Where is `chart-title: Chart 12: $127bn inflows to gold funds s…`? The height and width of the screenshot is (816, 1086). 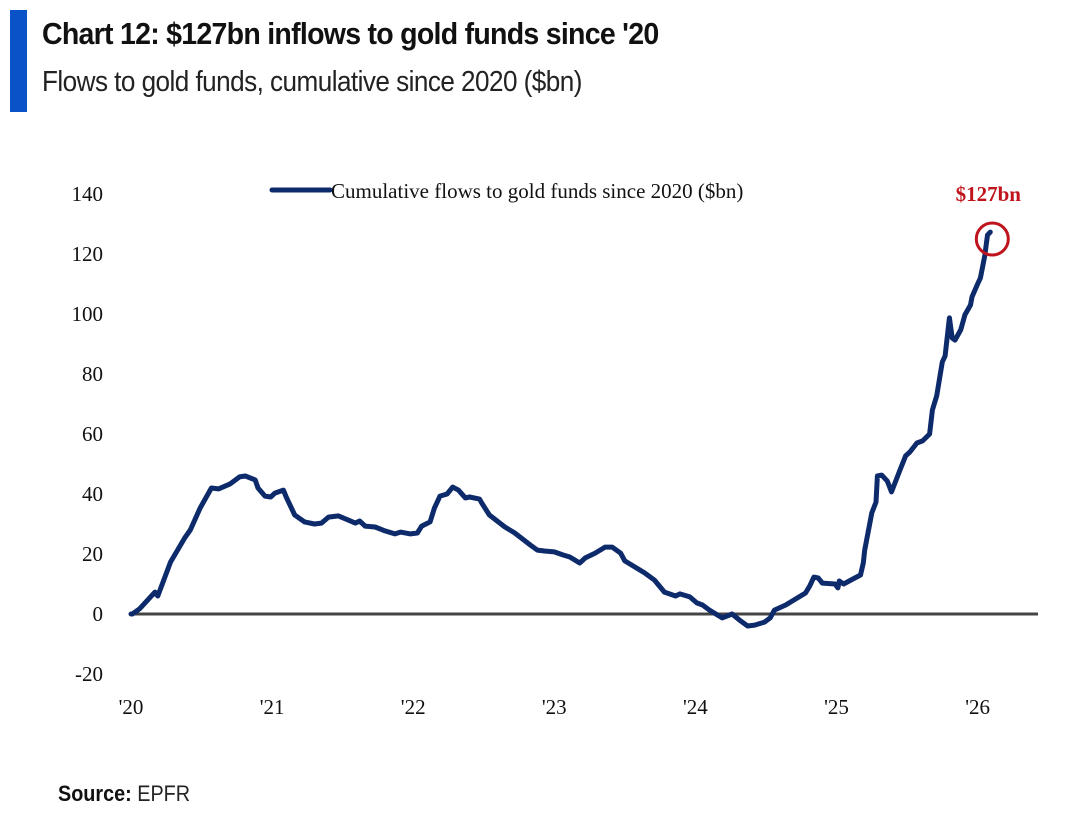
chart-title: Chart 12: $127bn inflows to gold funds s… is located at coordinates (350, 33).